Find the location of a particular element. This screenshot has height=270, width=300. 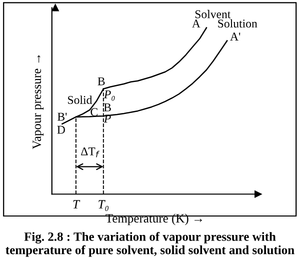

caption: Fig. 2.8 : The variation of vapour pressure with temperature of pure solvent, solid solvent and solution is located at coordinates (150, 244).